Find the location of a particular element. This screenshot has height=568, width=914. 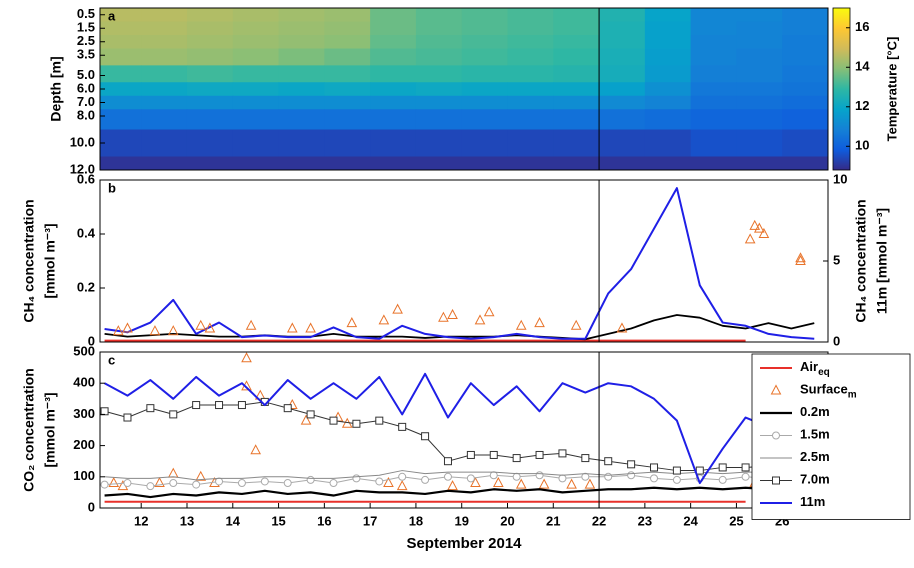

legend-label: 0.2m is located at coordinates (815, 411).